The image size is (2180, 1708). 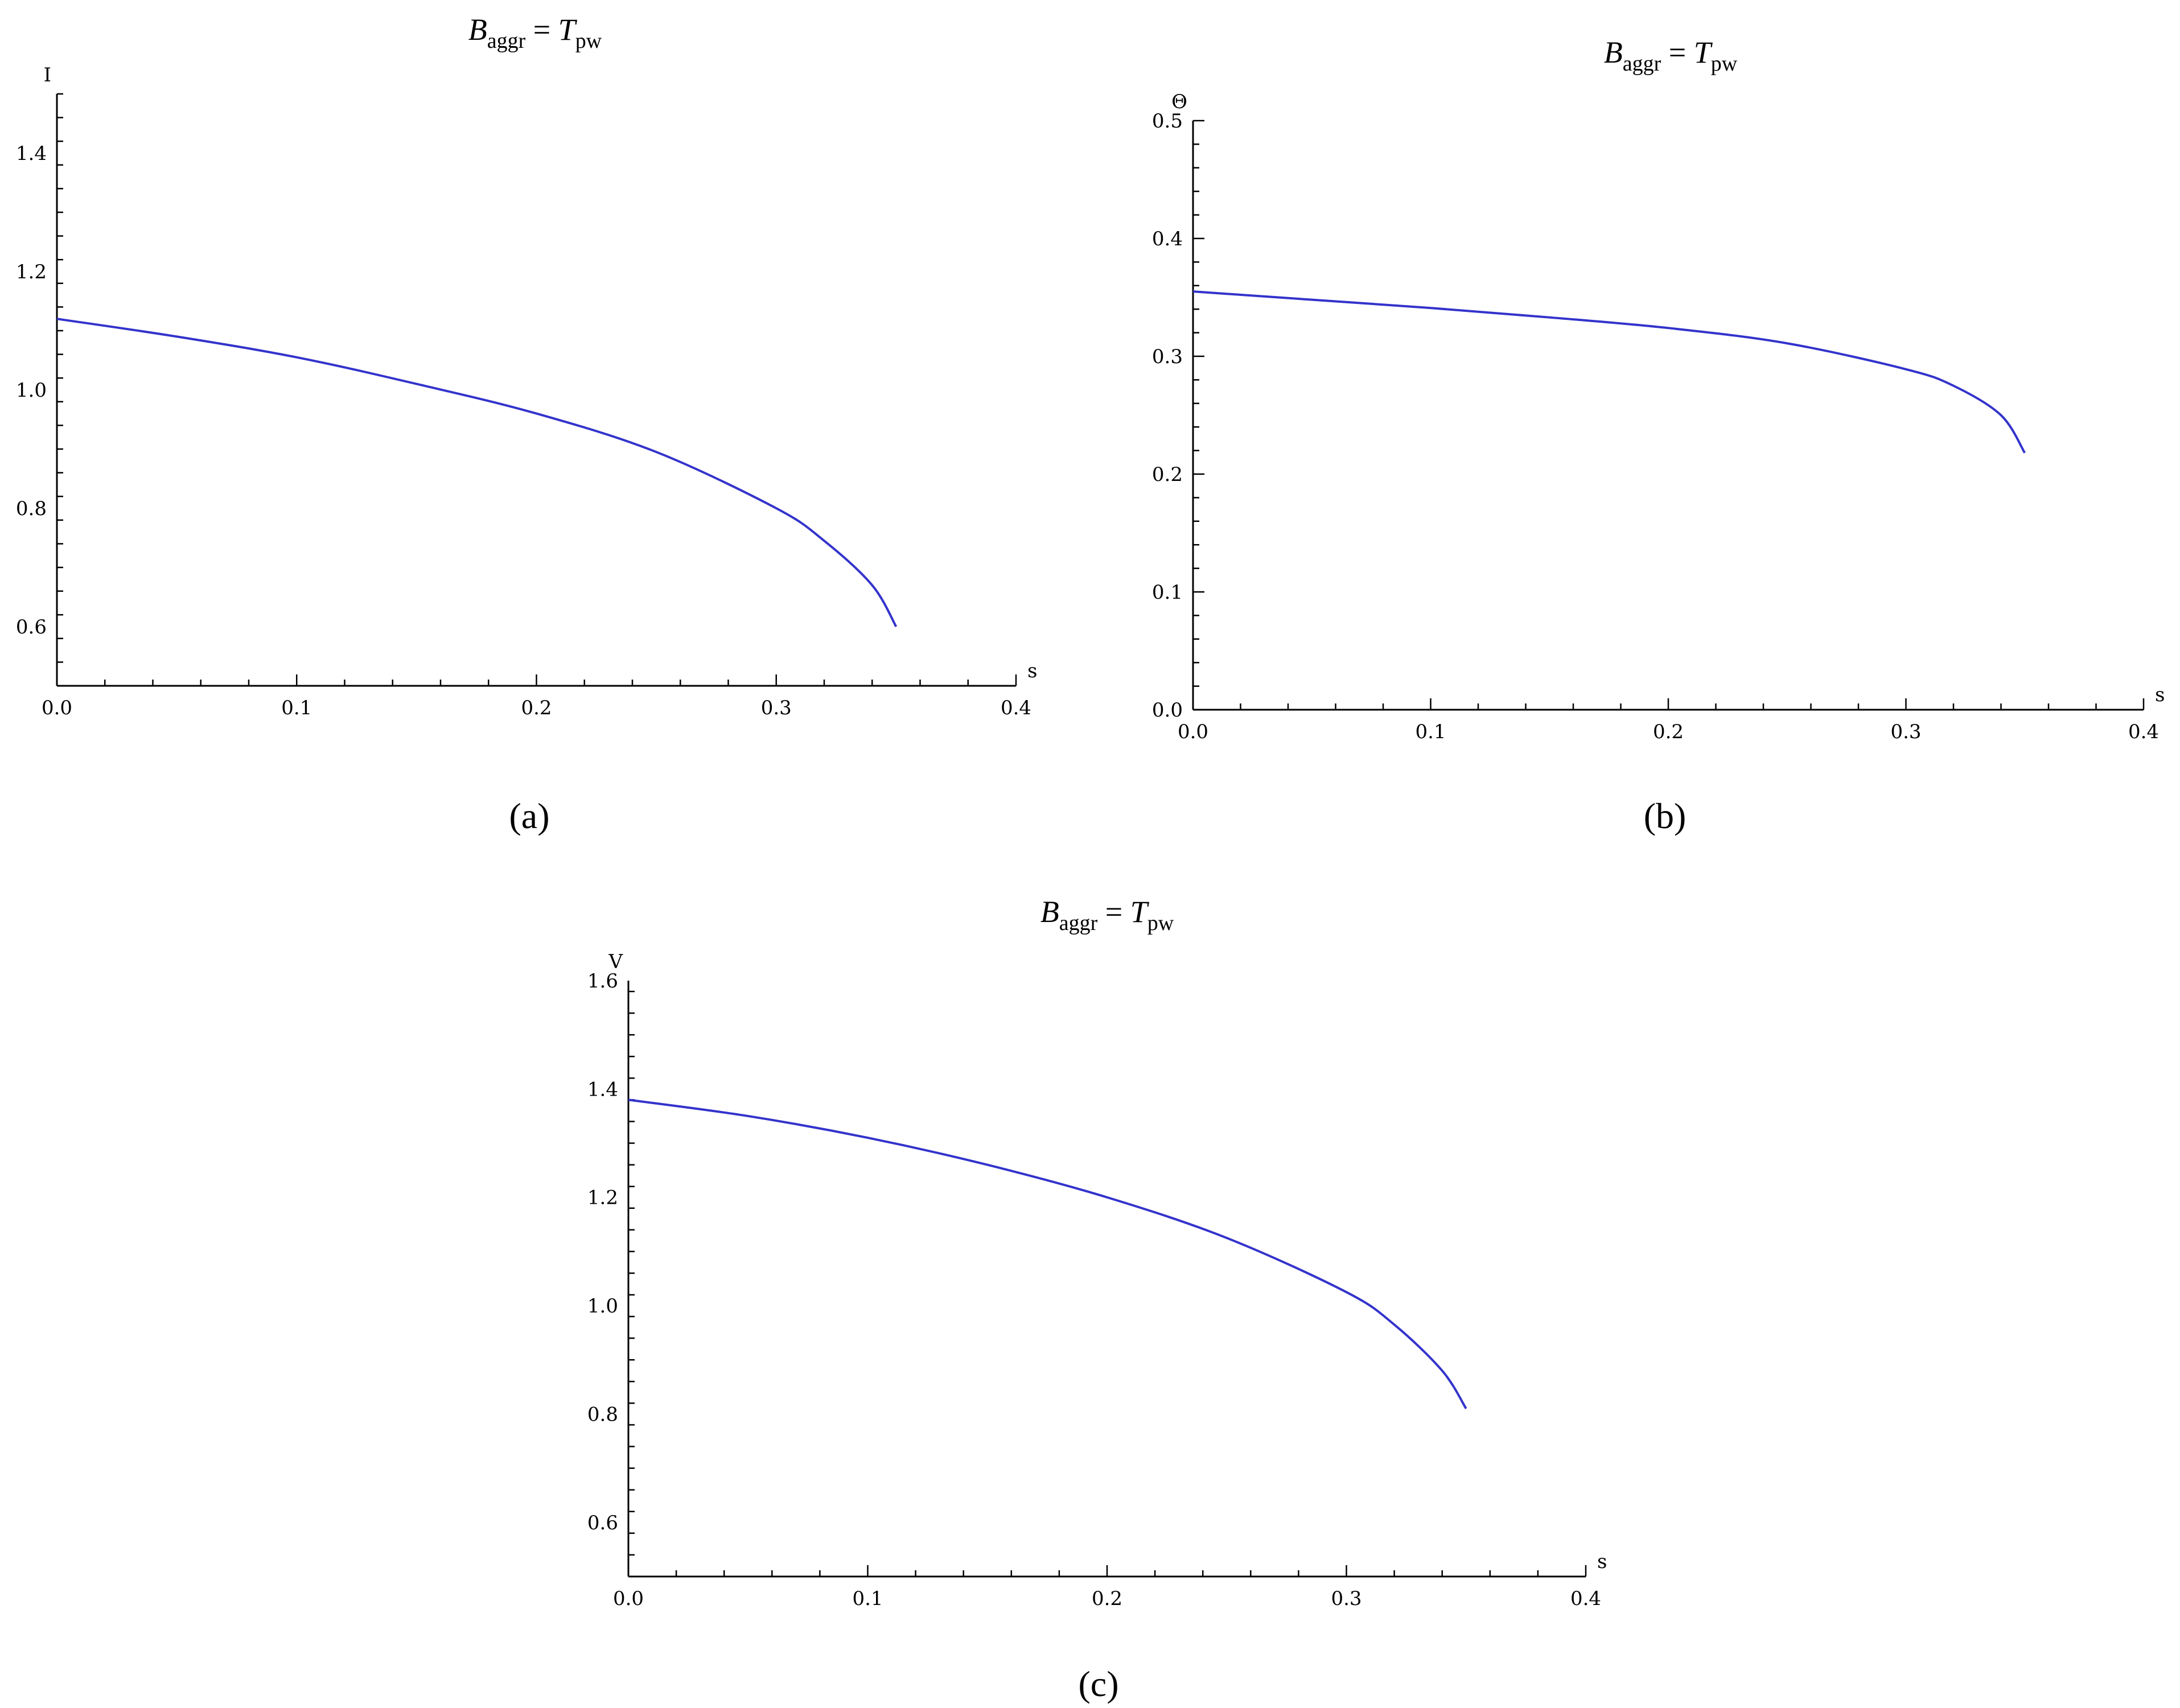 I want to click on y-axis-label: V, so click(x=615, y=961).